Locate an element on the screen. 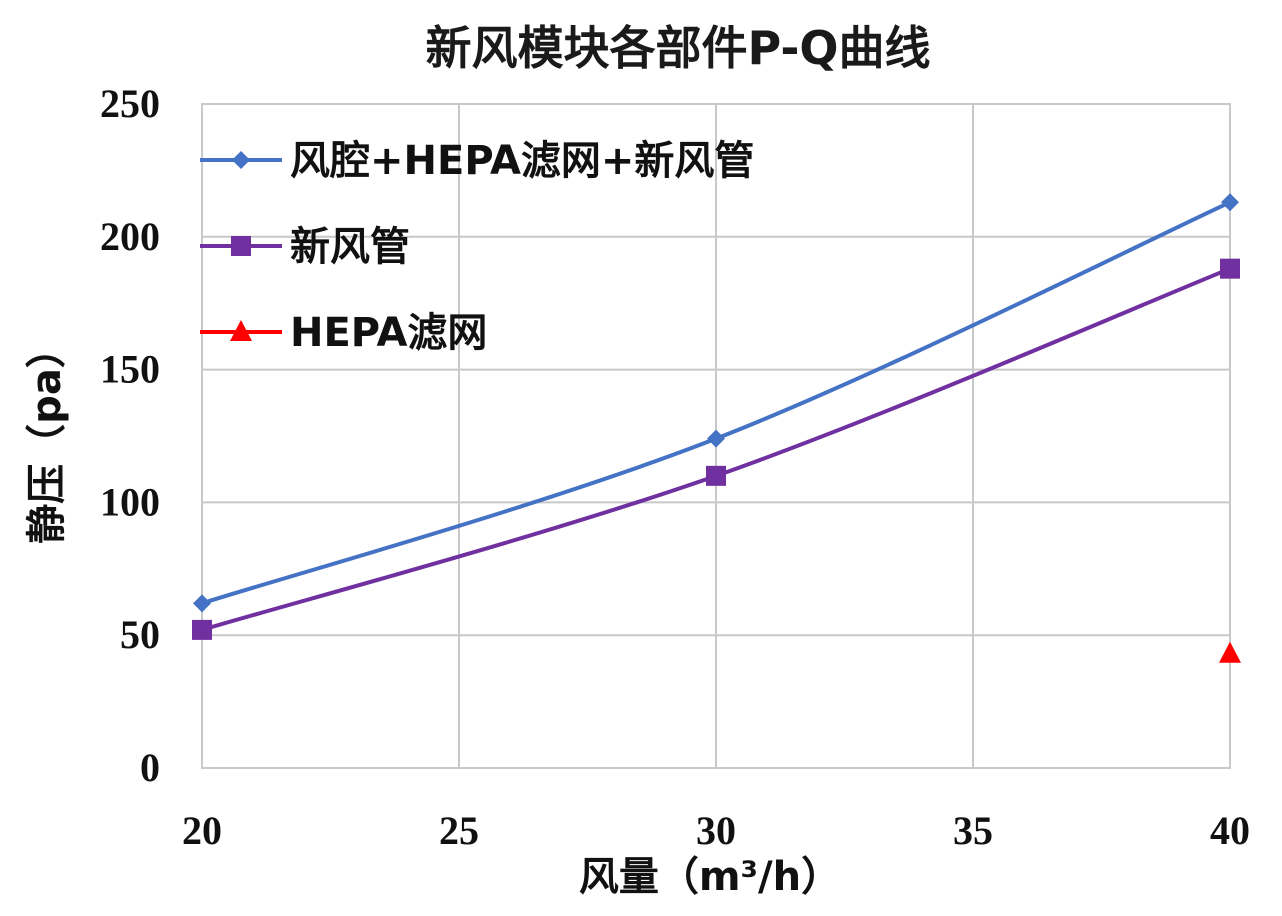 The width and height of the screenshot is (1282, 916). x-tick-label: 25 is located at coordinates (459, 830).